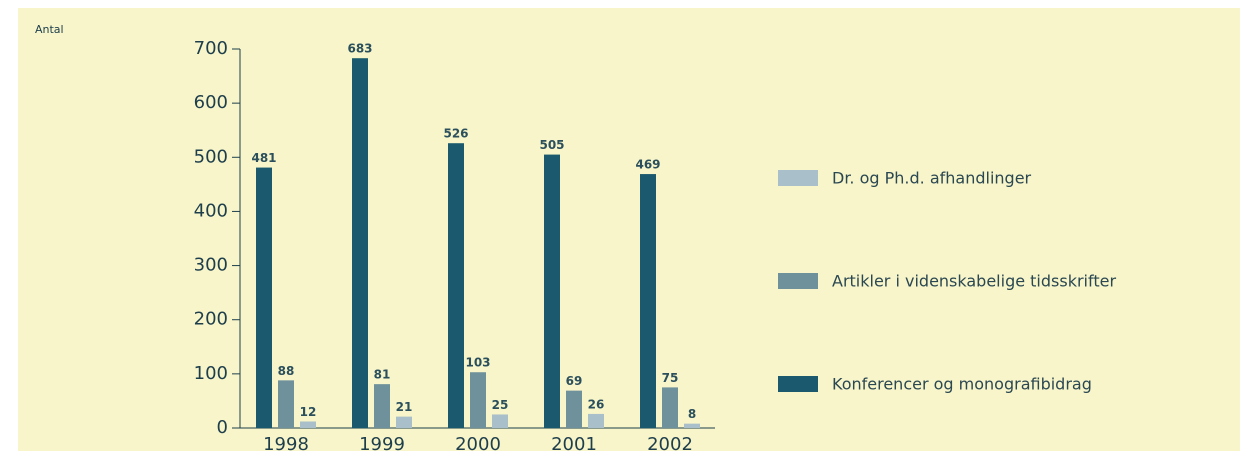 Image resolution: width=1258 pixels, height=463 pixels. I want to click on value-label: 25, so click(500, 405).